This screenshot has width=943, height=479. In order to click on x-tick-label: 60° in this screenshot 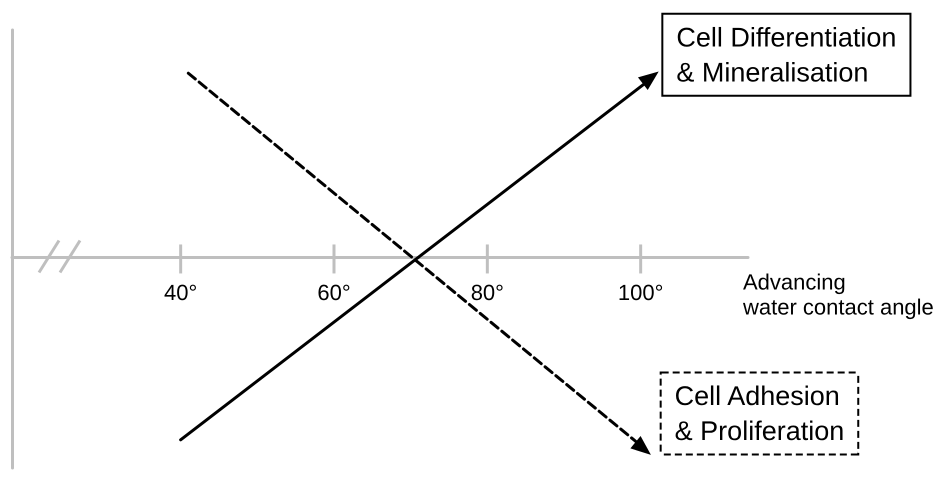, I will do `click(334, 292)`.